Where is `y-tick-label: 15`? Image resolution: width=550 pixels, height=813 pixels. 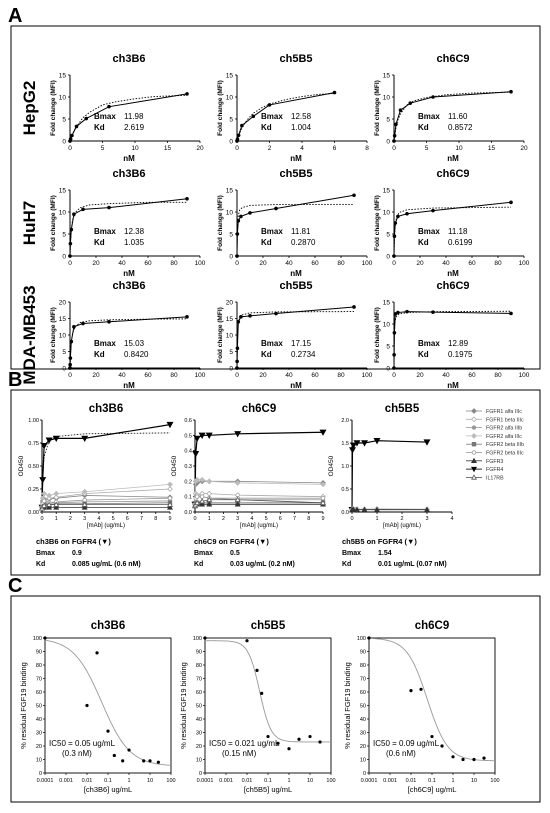 y-tick-label: 15 is located at coordinates (63, 319).